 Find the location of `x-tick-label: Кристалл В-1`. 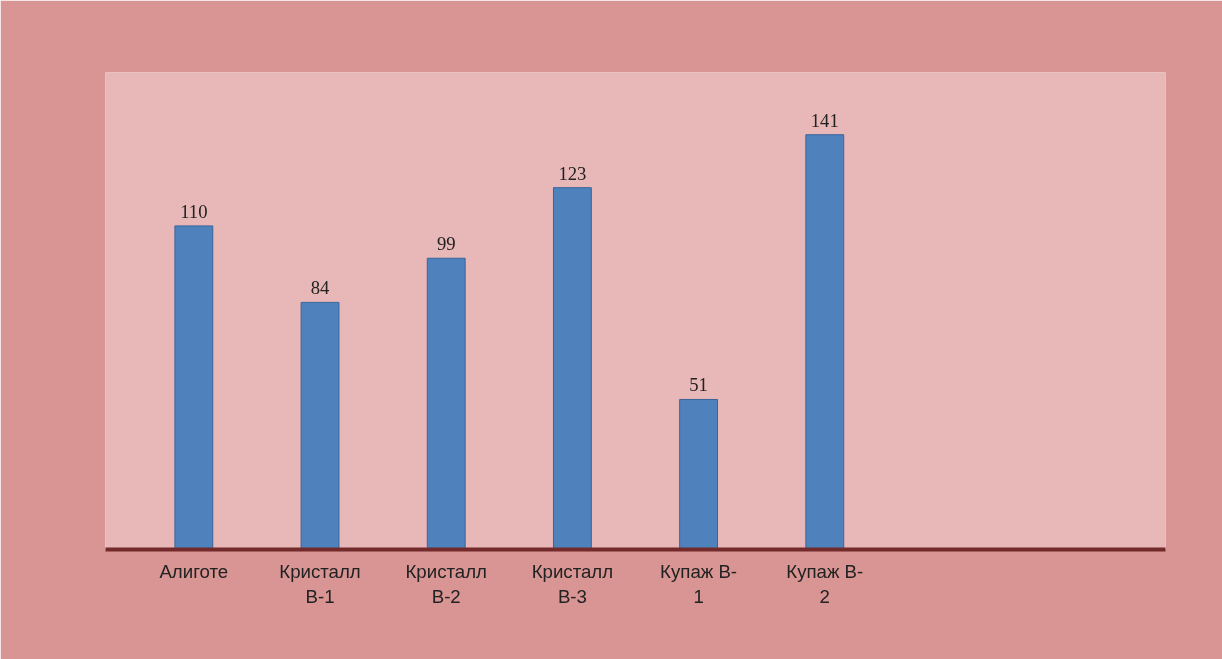

x-tick-label: Кристалл В-1 is located at coordinates (320, 583).